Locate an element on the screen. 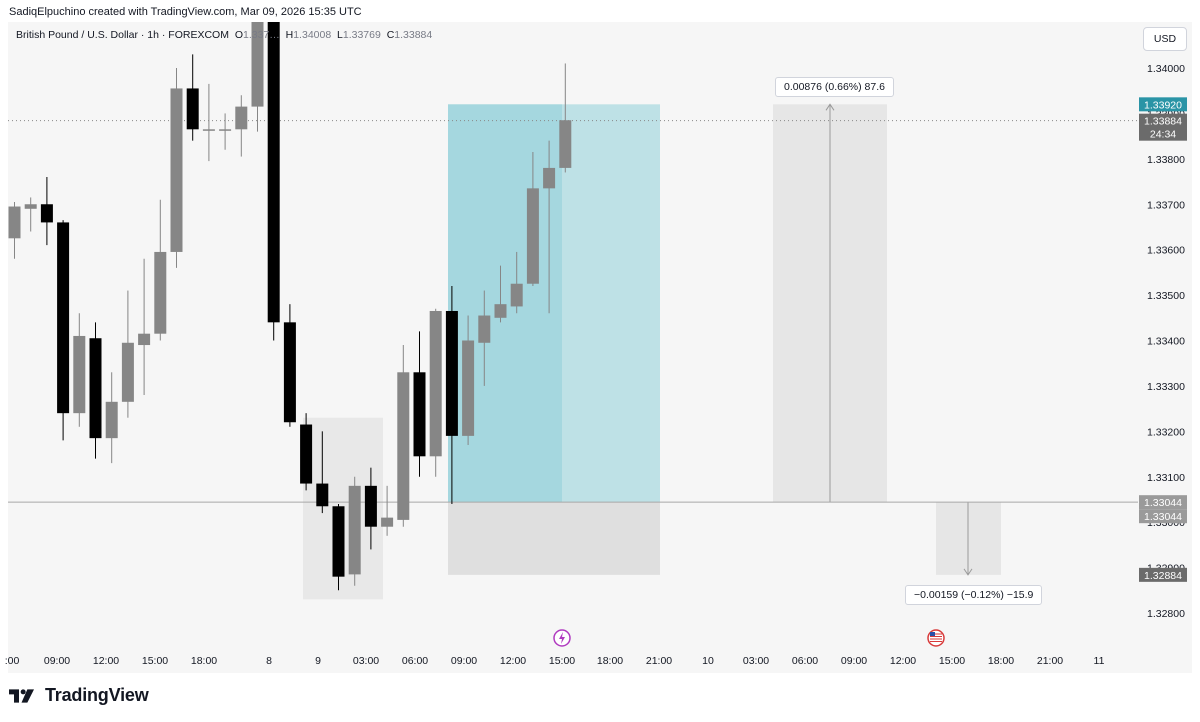 The image size is (1200, 722). high-value: 1.34008 is located at coordinates (312, 35).